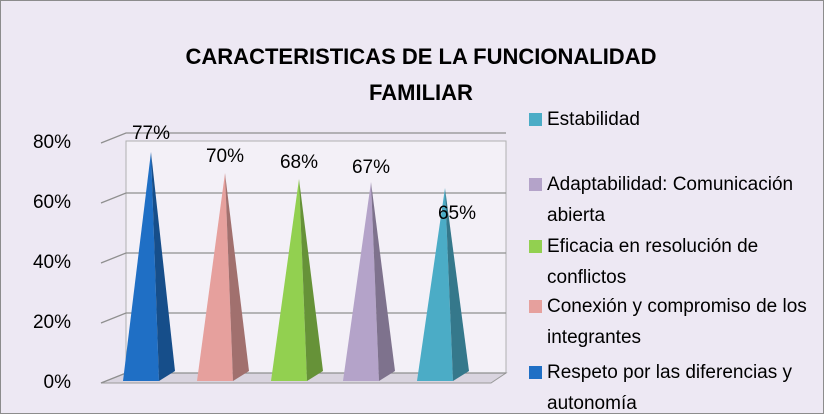 This screenshot has width=824, height=414. I want to click on legend-label: Estabilidad, so click(593, 119).